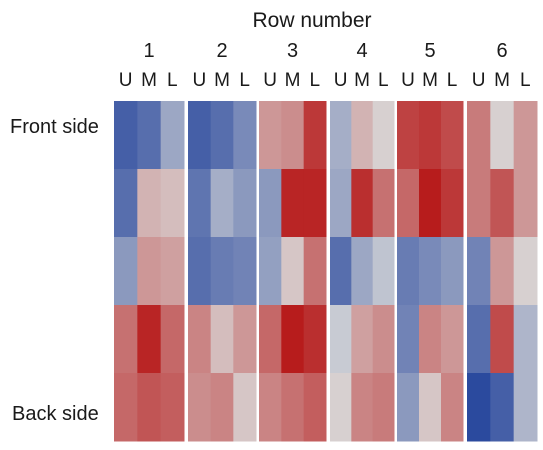  I want to click on group-row-5: 5U M L, so click(430, 241).